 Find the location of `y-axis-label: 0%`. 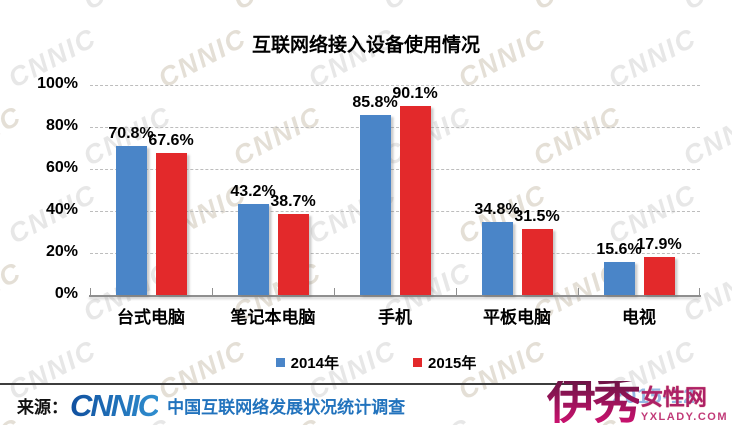

y-axis-label: 0% is located at coordinates (66, 293).